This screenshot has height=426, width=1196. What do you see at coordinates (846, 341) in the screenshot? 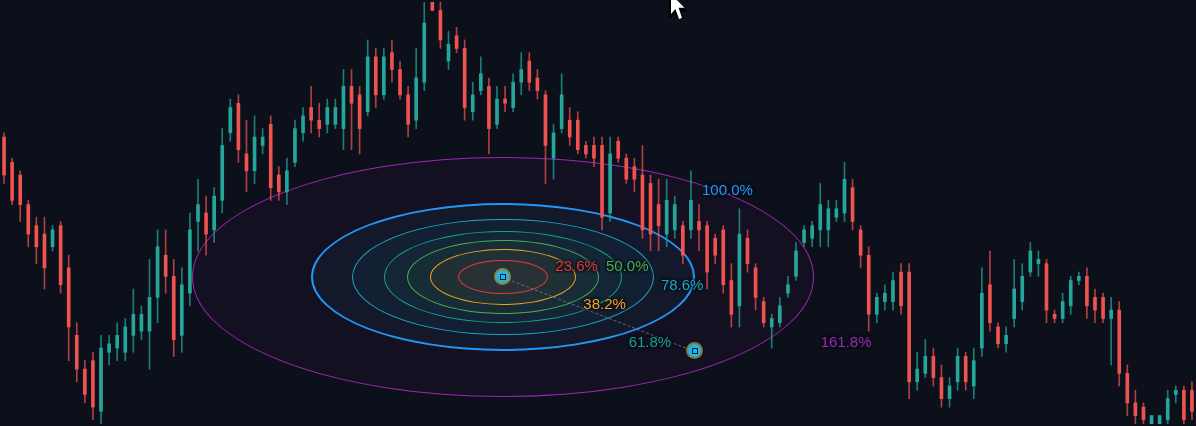
I see `annotation: 161.8%` at bounding box center [846, 341].